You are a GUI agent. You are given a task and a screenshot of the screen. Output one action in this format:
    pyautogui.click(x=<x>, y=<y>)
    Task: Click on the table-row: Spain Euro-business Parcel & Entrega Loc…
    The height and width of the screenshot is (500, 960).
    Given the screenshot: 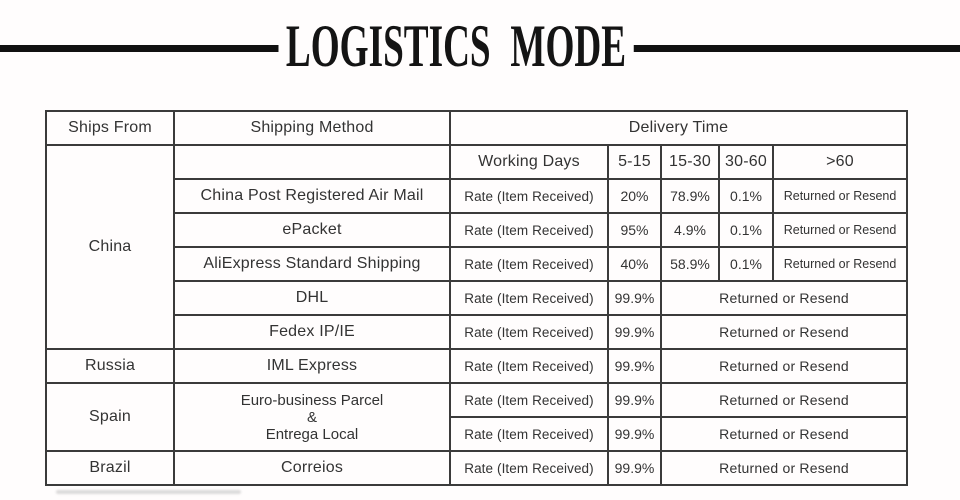 What is the action you would take?
    pyautogui.click(x=477, y=417)
    